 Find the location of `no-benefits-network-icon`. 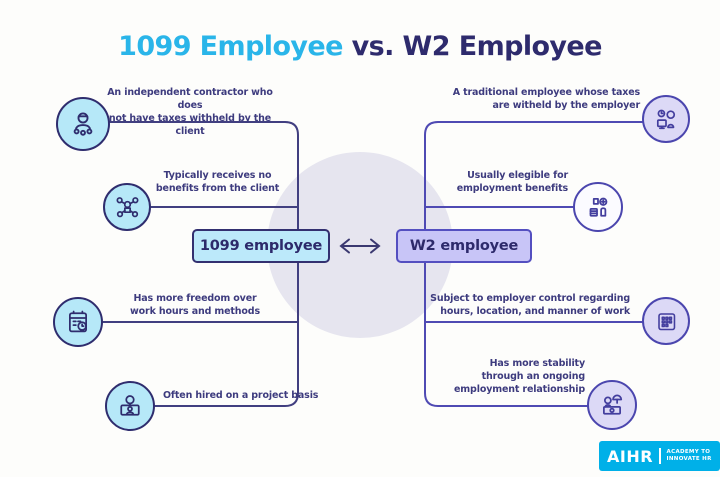

no-benefits-network-icon is located at coordinates (127, 206).